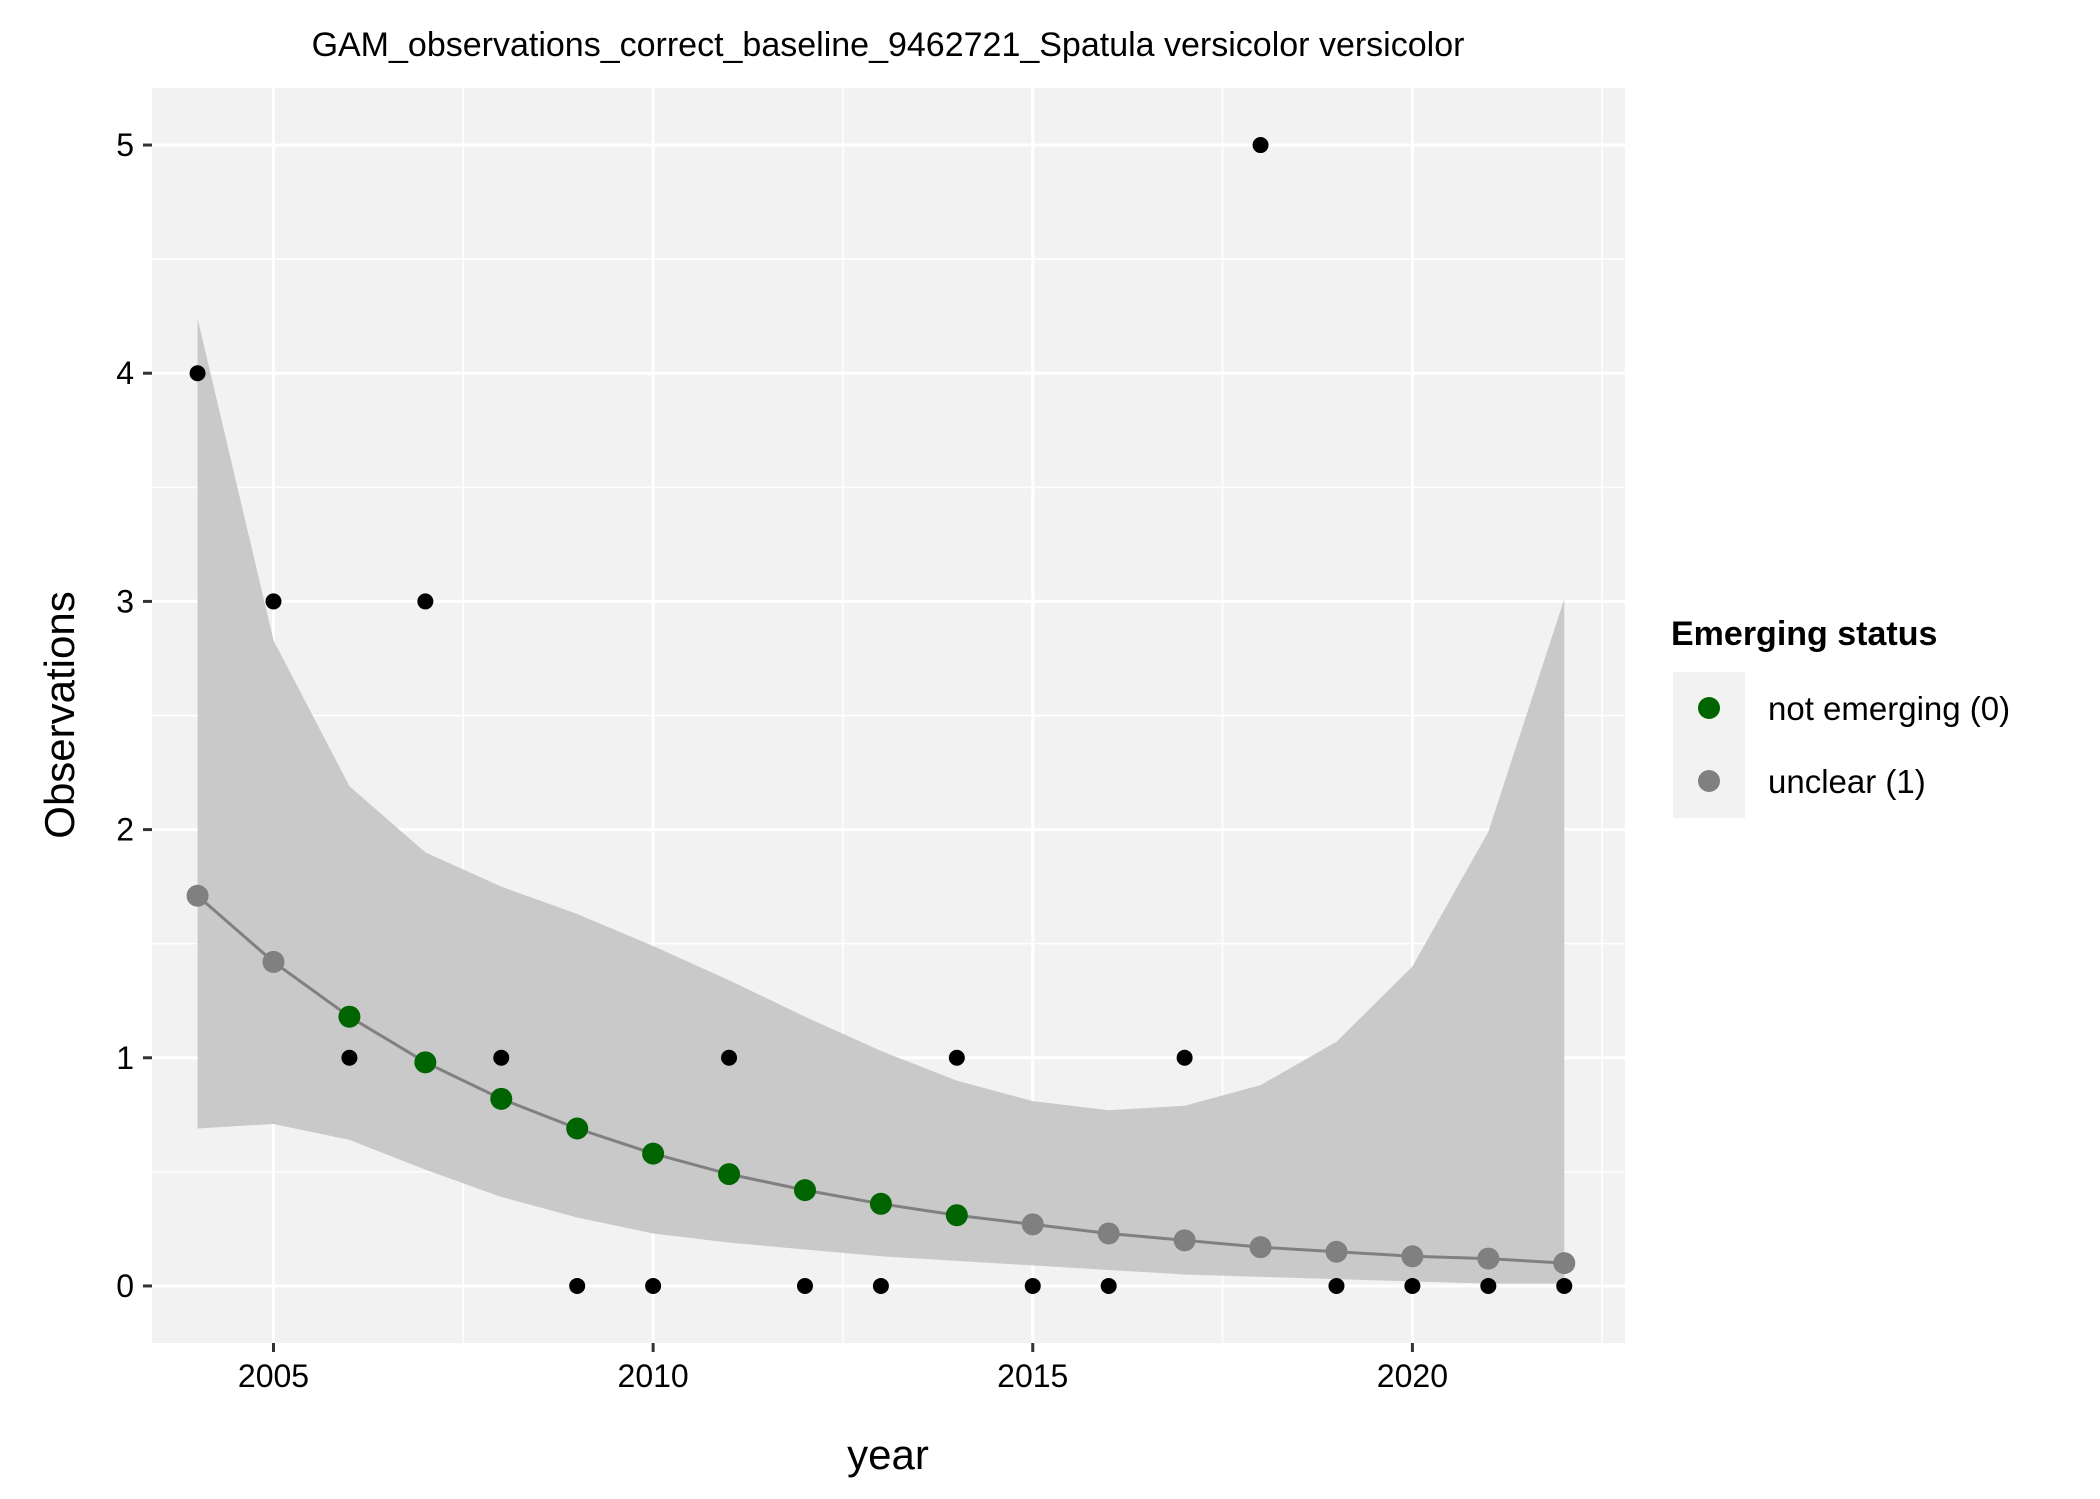 This screenshot has width=2100, height=1499. What do you see at coordinates (134, 715) in the screenshot?
I see `y-axis: 0 1 2 3 4 5` at bounding box center [134, 715].